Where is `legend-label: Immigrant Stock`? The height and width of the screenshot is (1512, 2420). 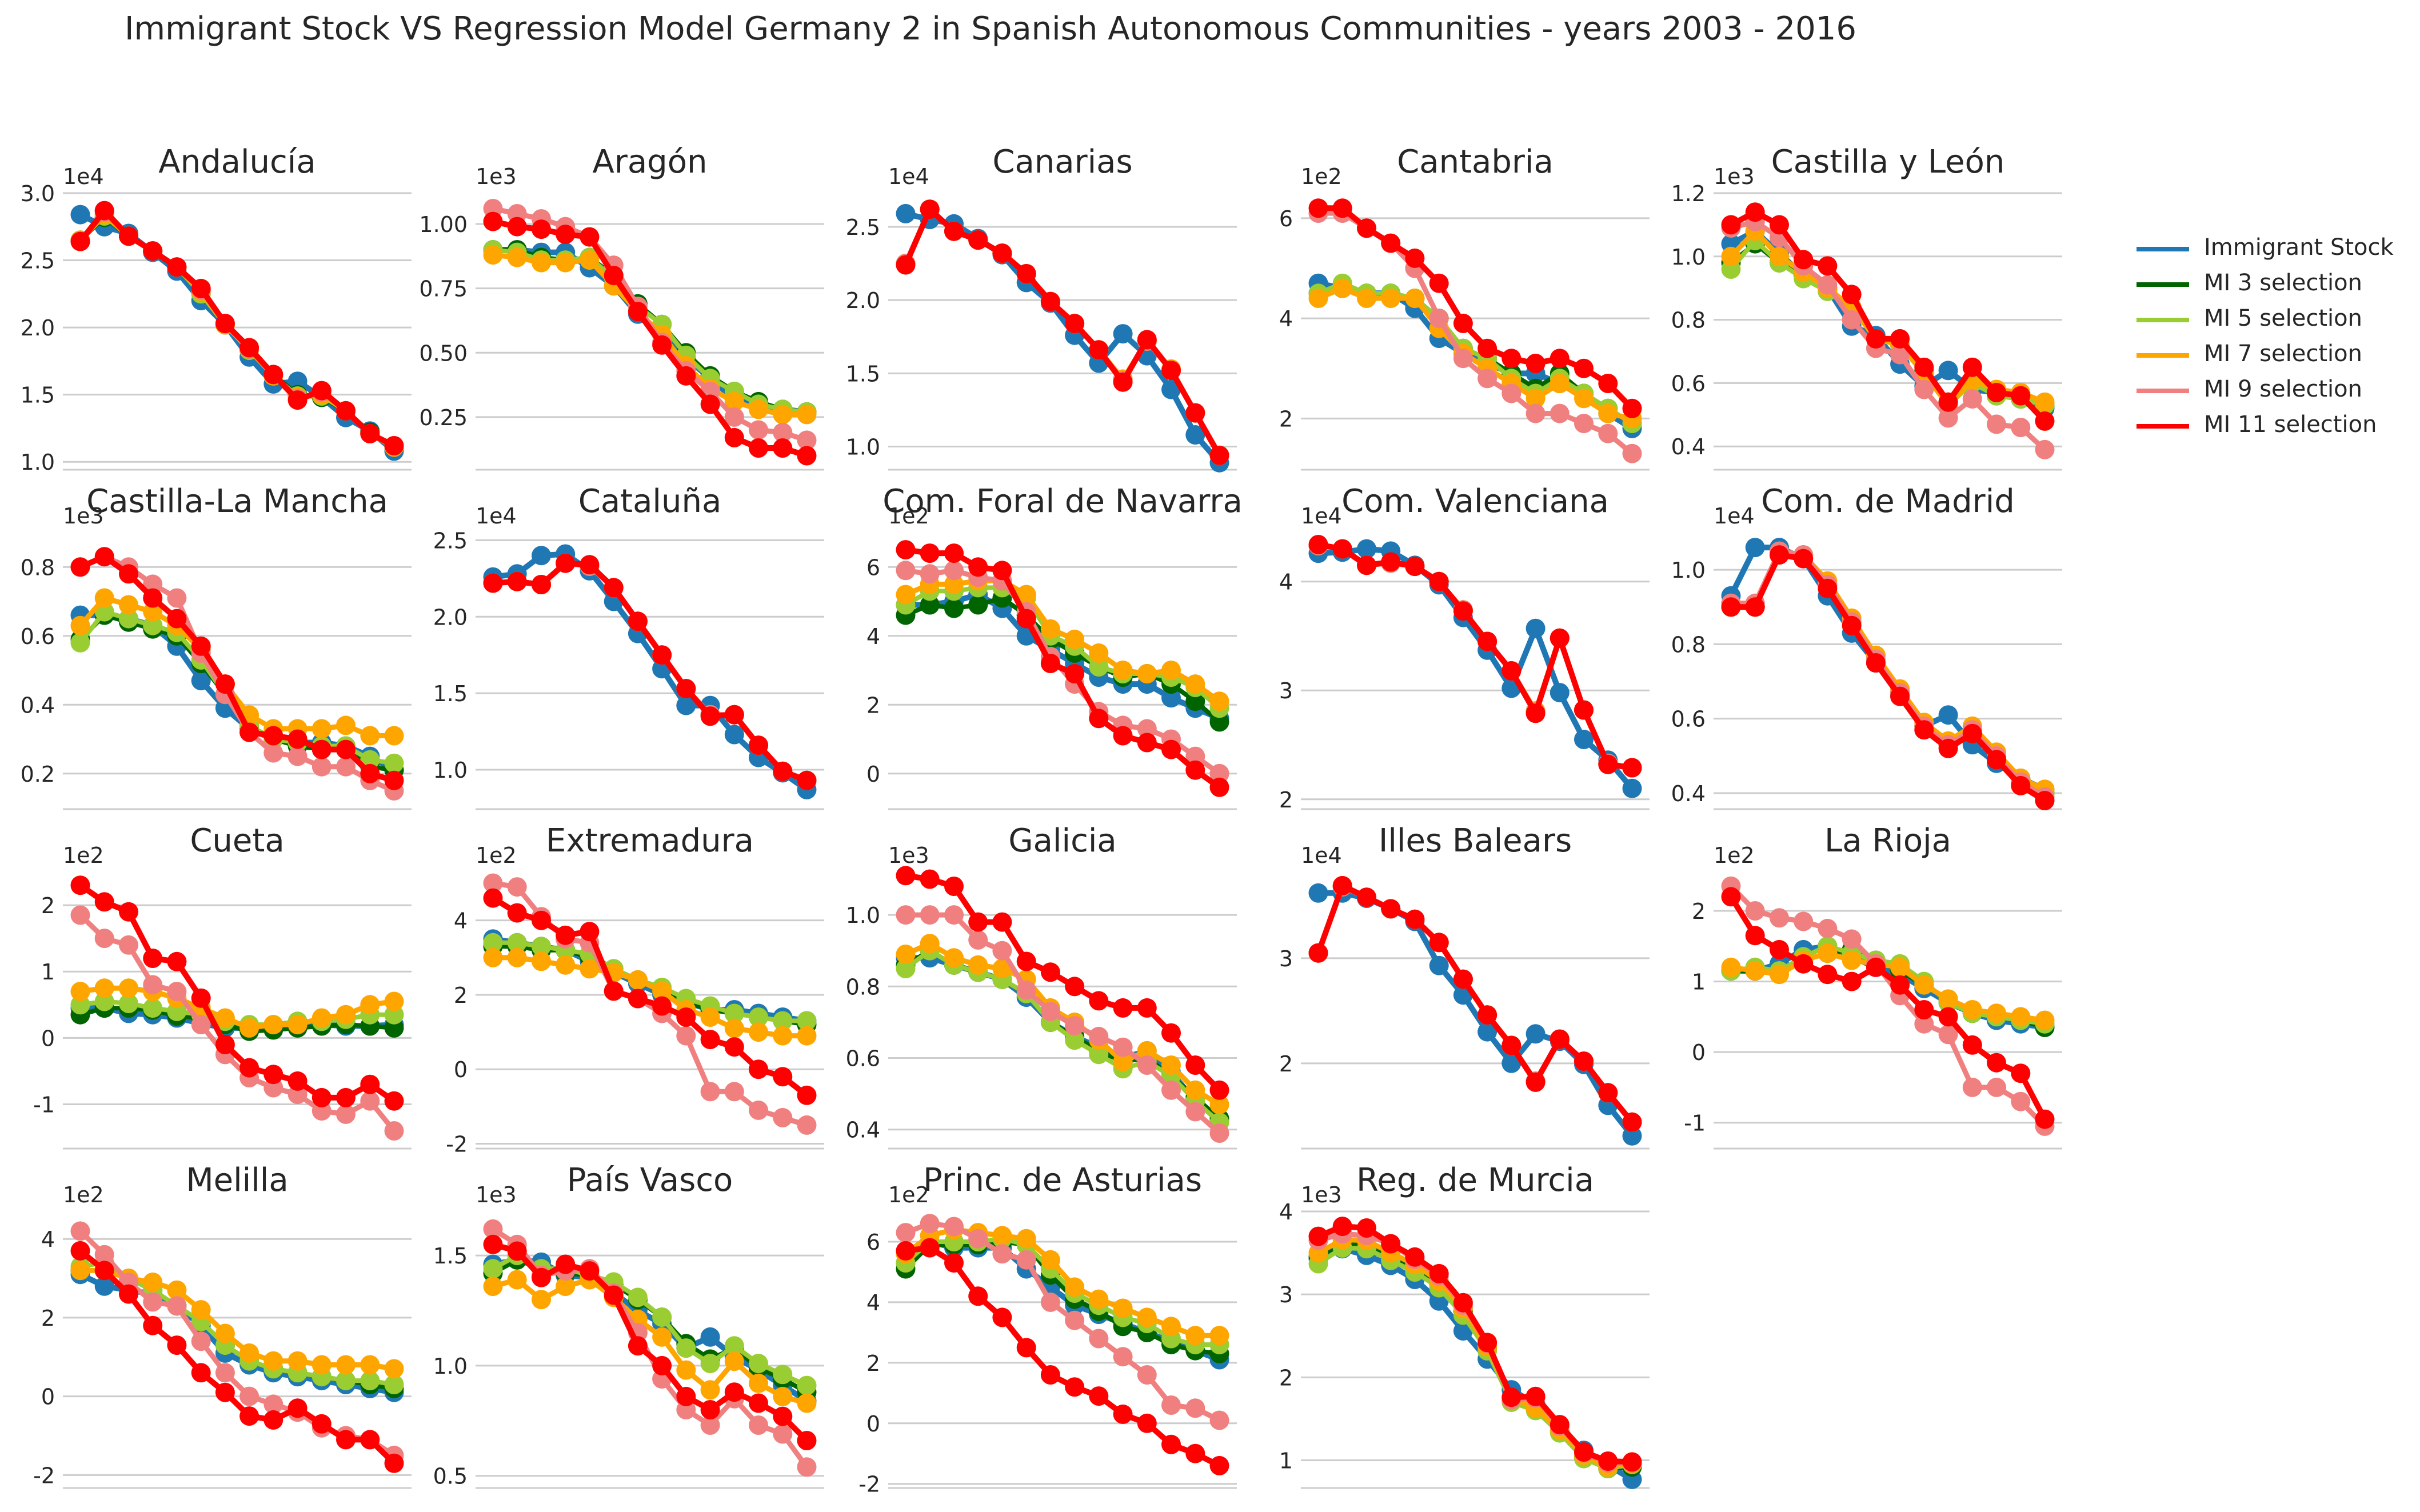
legend-label: Immigrant Stock is located at coordinates (2299, 247).